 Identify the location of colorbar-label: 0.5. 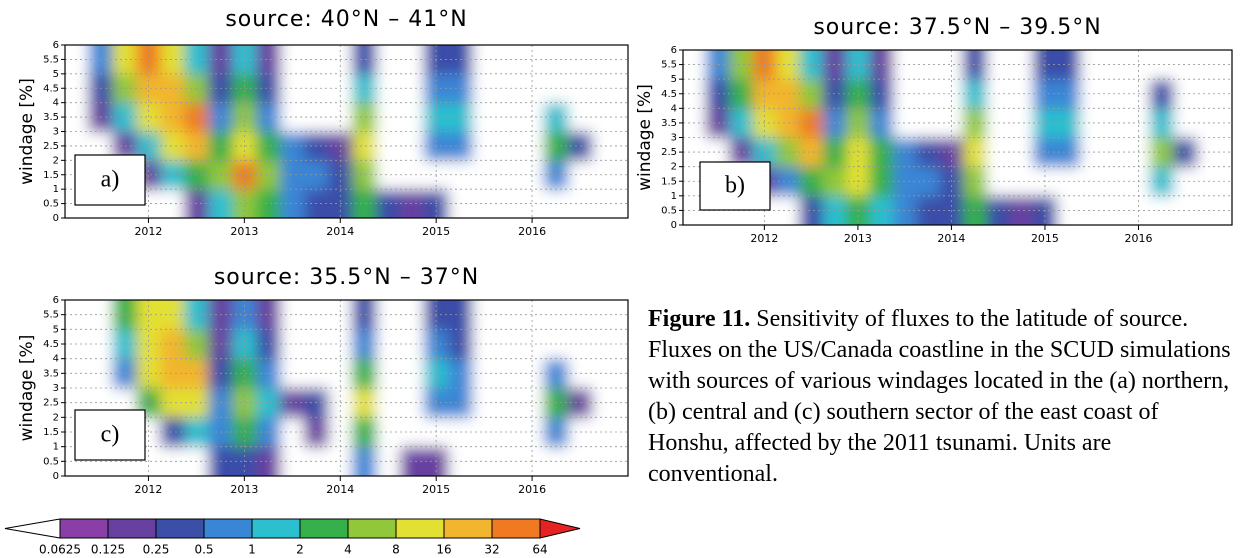
(203, 550).